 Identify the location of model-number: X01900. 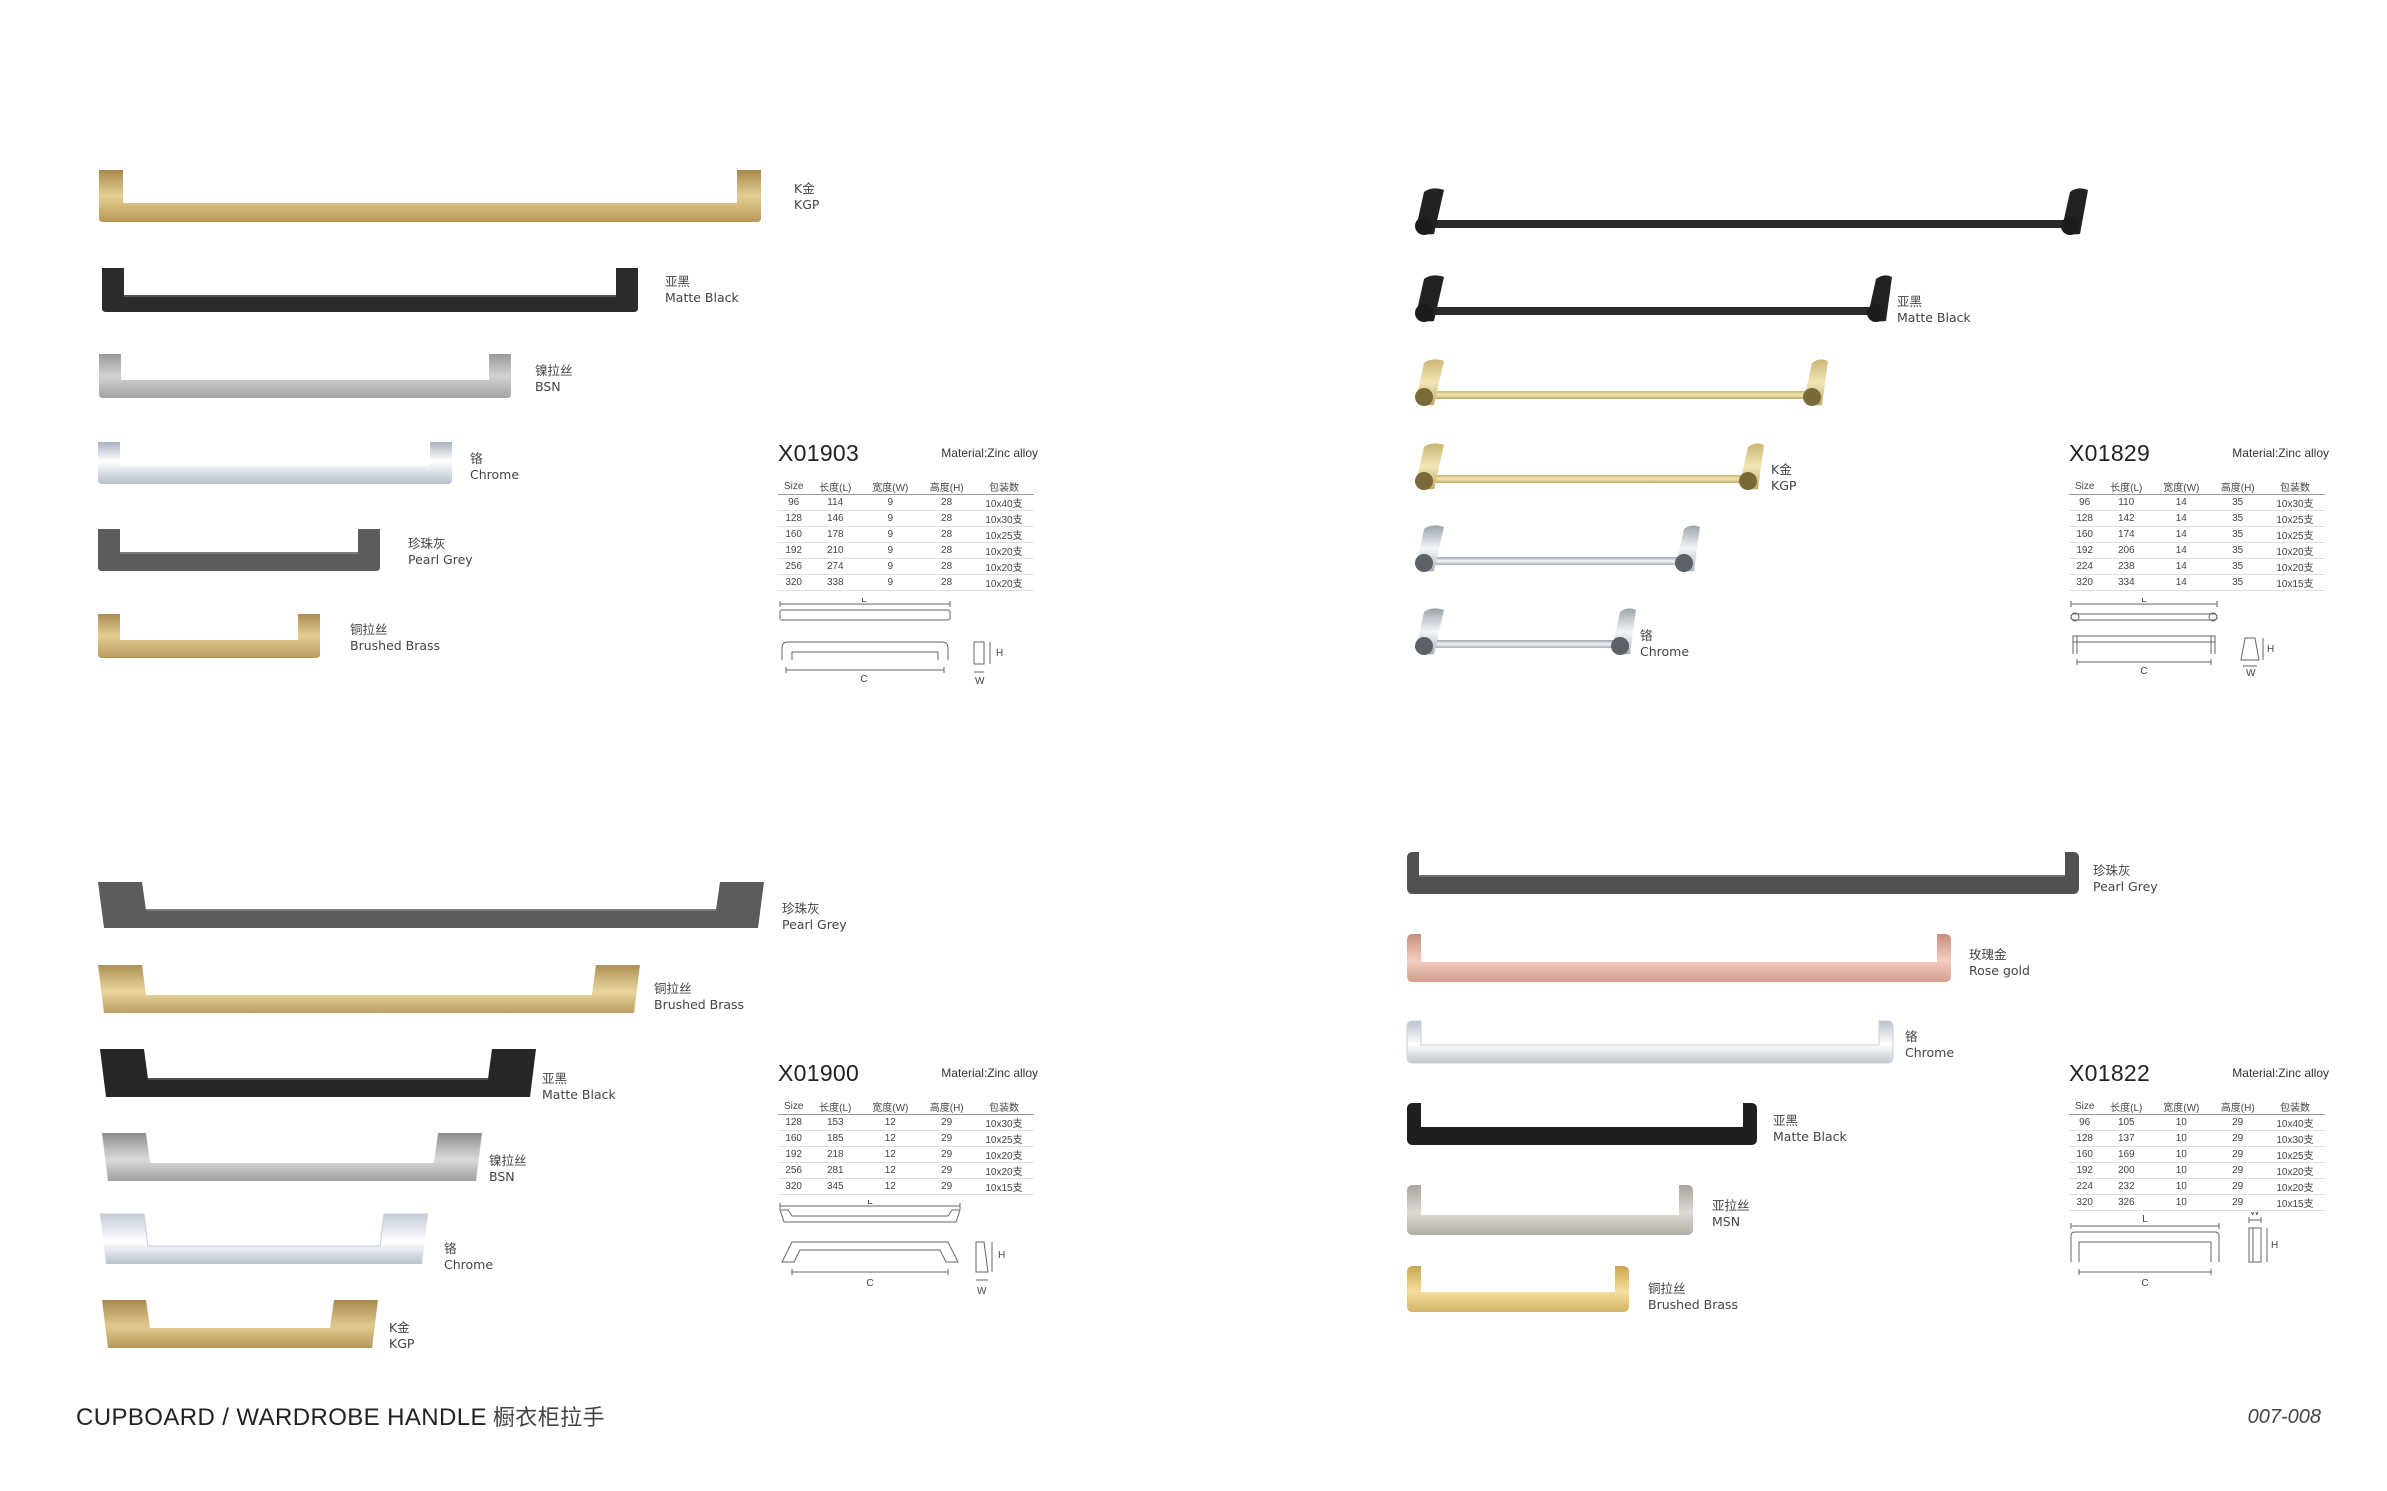
(819, 1073).